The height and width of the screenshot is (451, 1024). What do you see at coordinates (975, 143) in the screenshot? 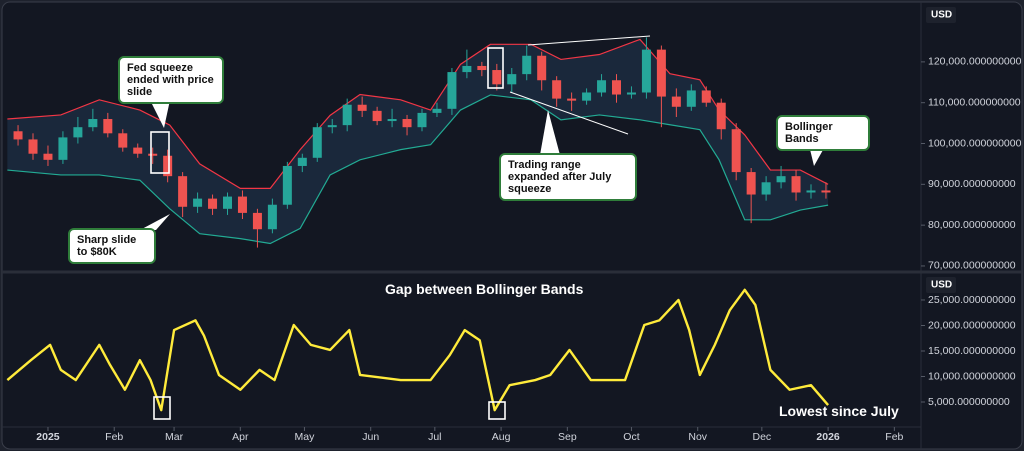
I see `y-tick-label: 100,000.000000000` at bounding box center [975, 143].